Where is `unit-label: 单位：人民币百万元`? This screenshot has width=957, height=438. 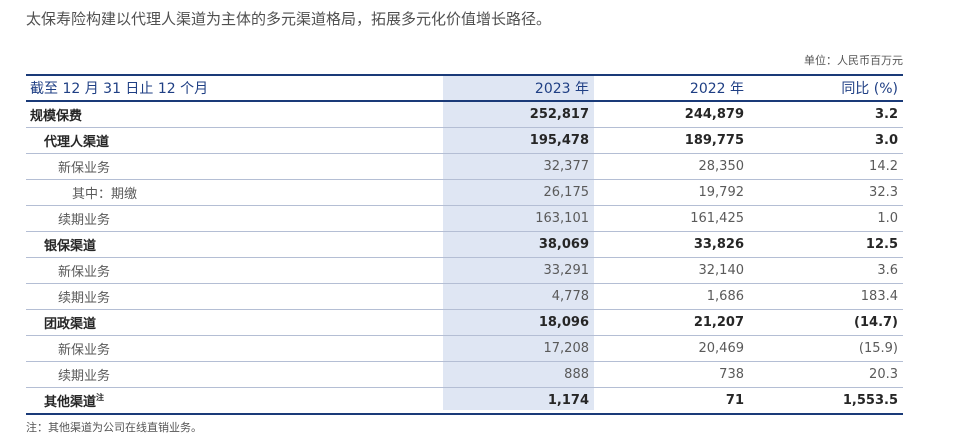 unit-label: 单位：人民币百万元 is located at coordinates (853, 60).